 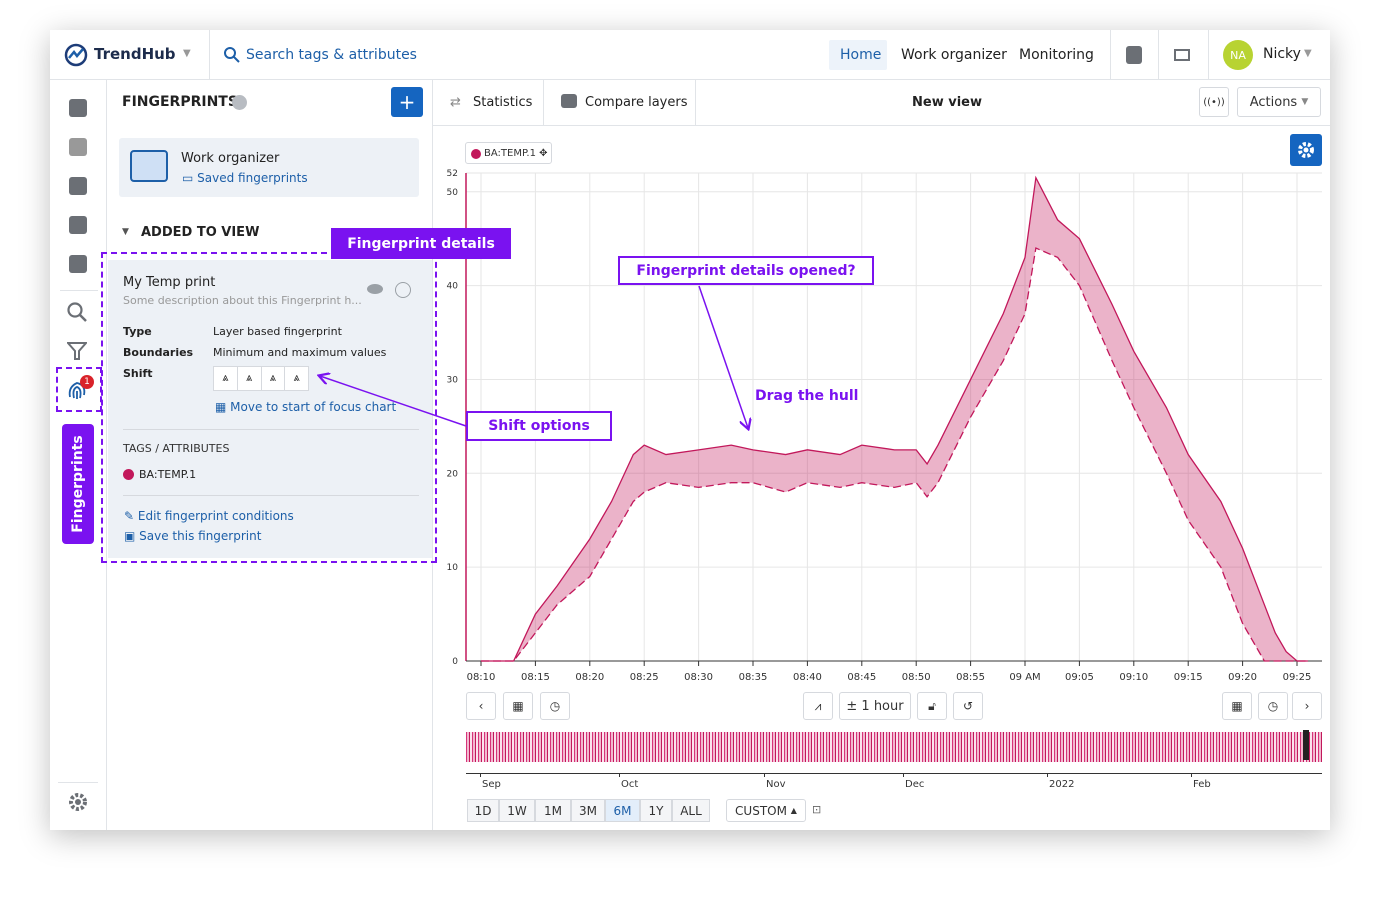 What do you see at coordinates (1214, 102) in the screenshot?
I see `live-button: ((•))` at bounding box center [1214, 102].